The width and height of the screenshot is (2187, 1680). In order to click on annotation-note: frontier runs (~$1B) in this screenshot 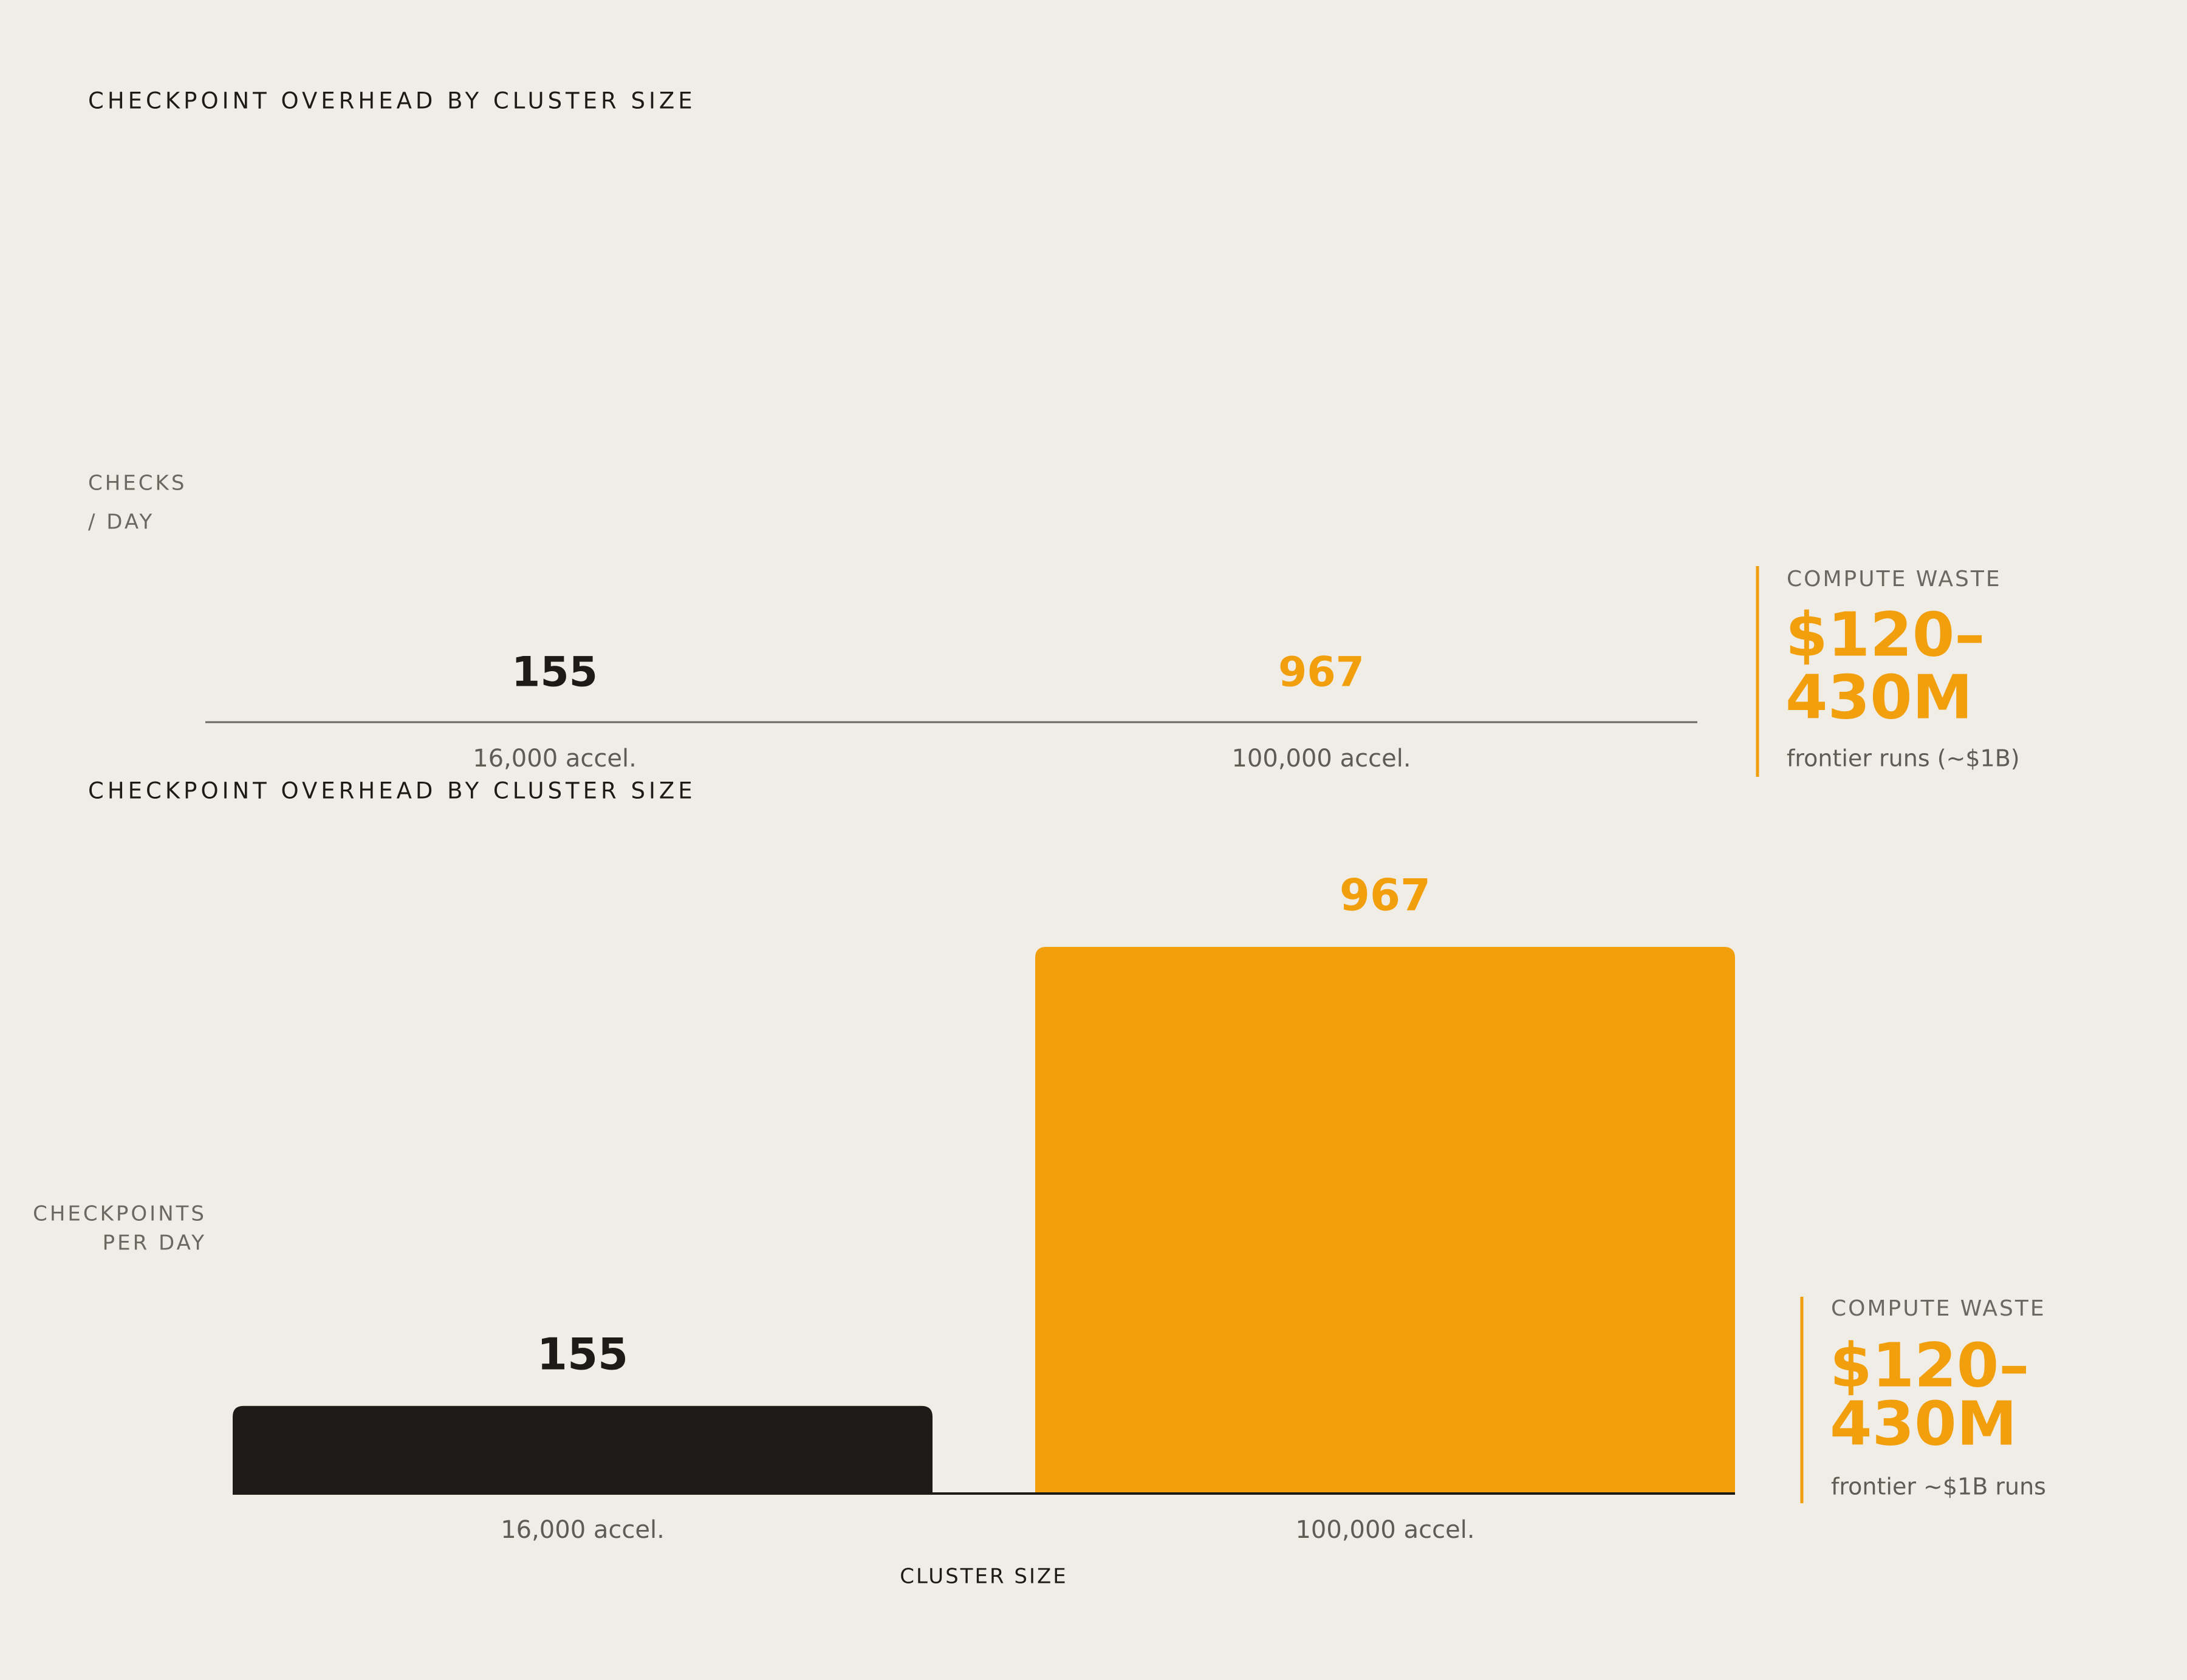, I will do `click(1904, 758)`.